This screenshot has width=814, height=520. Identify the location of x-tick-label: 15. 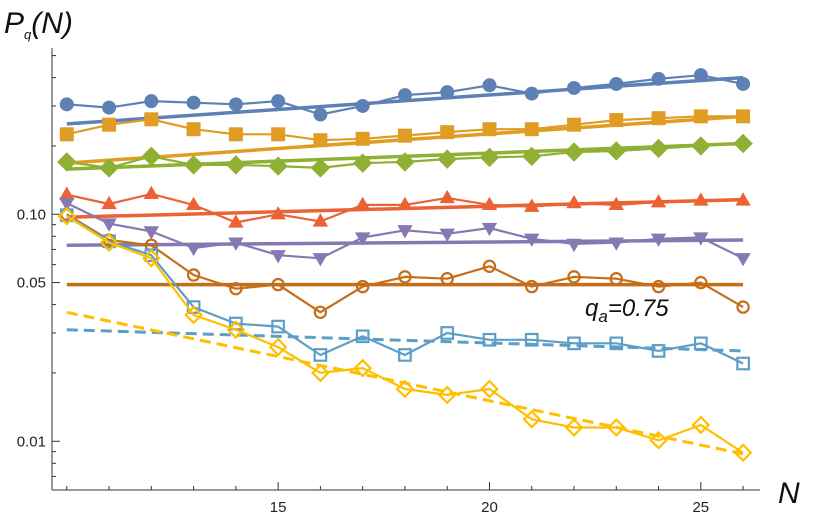
(278, 507).